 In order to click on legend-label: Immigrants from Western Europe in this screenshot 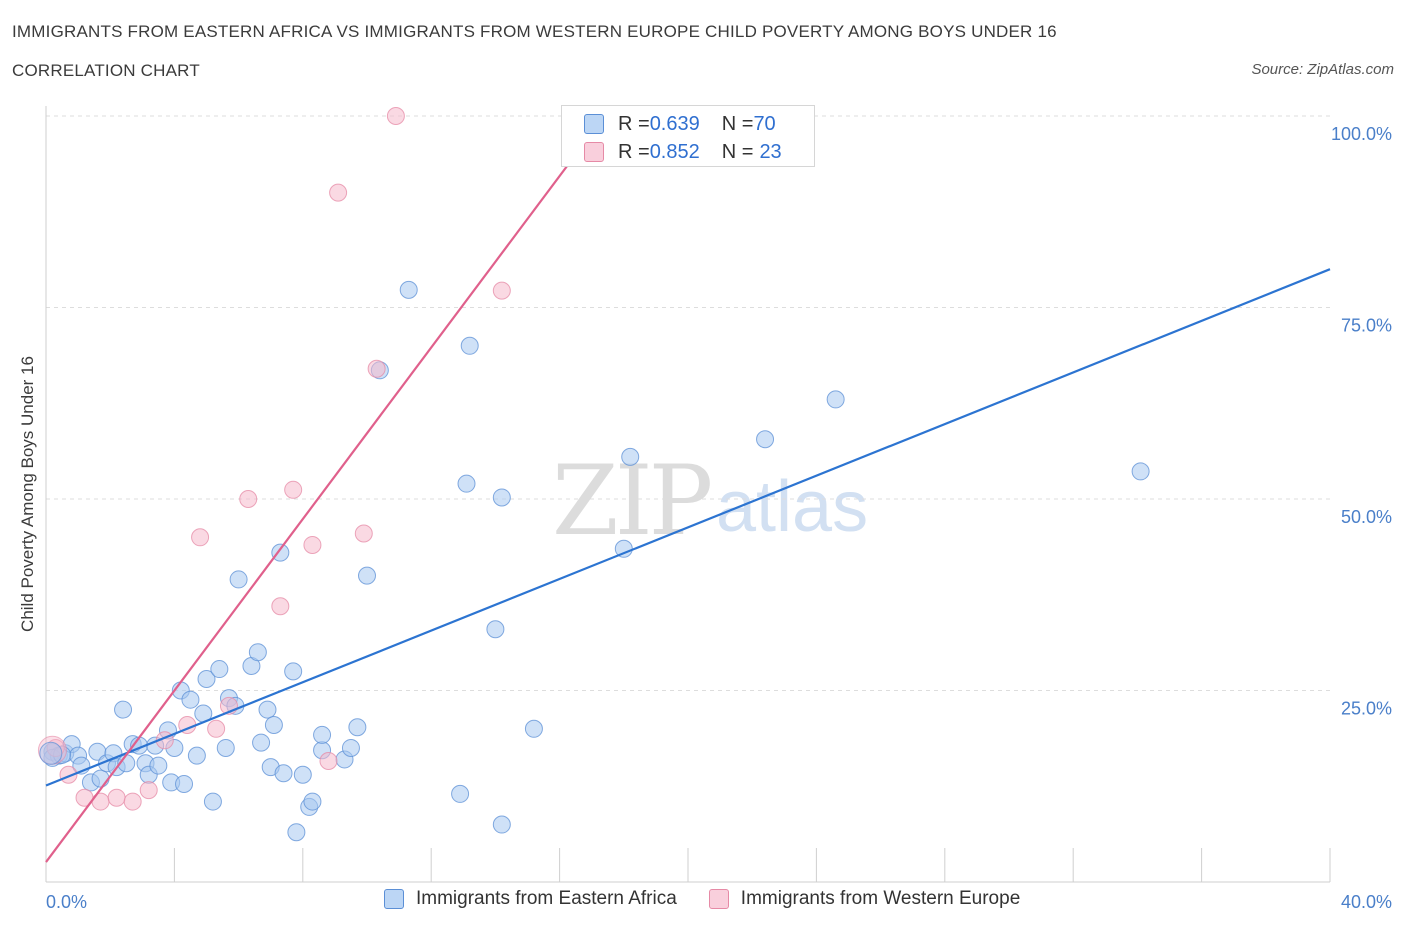, I will do `click(880, 898)`.